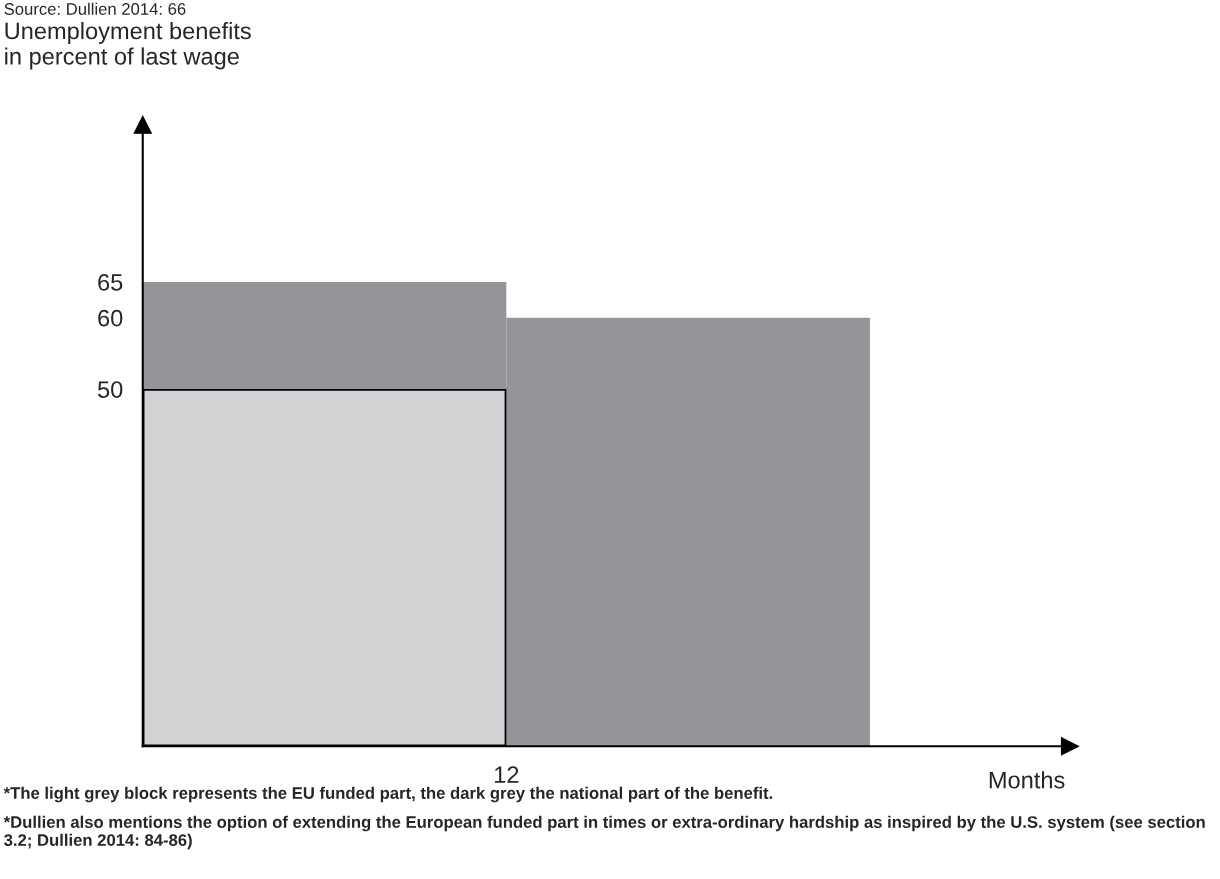 The image size is (1220, 879). I want to click on text: *Dullien also mentions the option of extending the European funded part in times or extra-ordinary hardship as inspired by the U.S. system (see section 3.2; Dullien 2014: 84-86), so click(604, 832).